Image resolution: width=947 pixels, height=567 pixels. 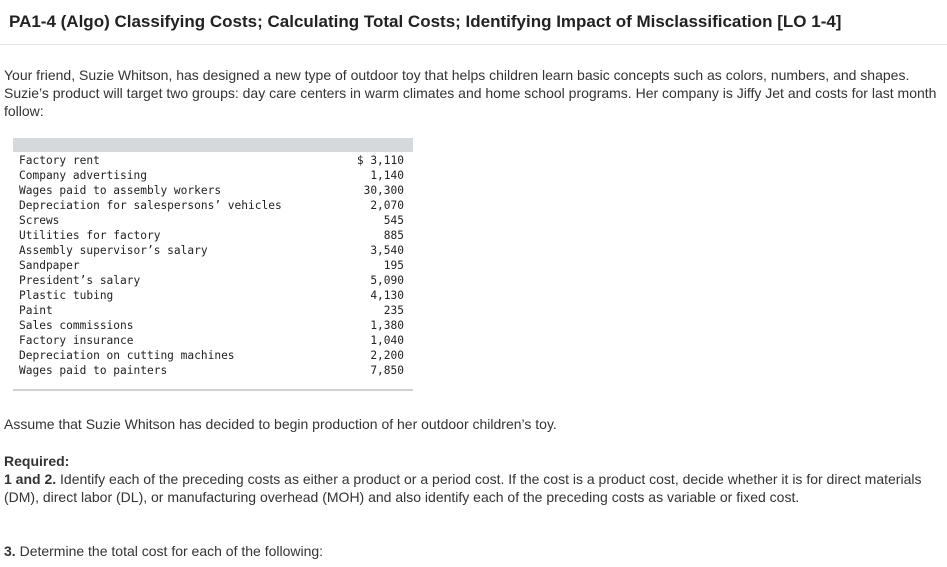 What do you see at coordinates (120, 190) in the screenshot?
I see `cost-item-label: Wages paid to assembly workers` at bounding box center [120, 190].